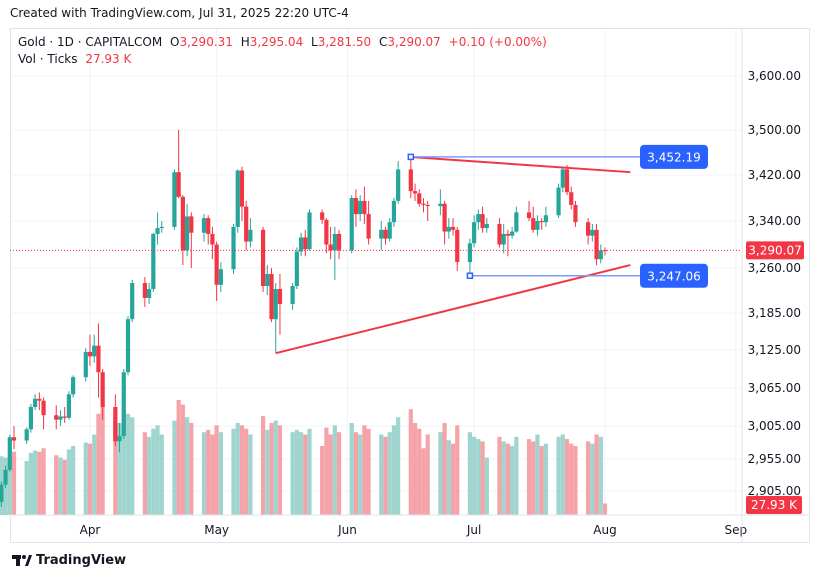 The height and width of the screenshot is (579, 822). Describe the element at coordinates (736, 530) in the screenshot. I see `time-tick-label: Sep` at that location.